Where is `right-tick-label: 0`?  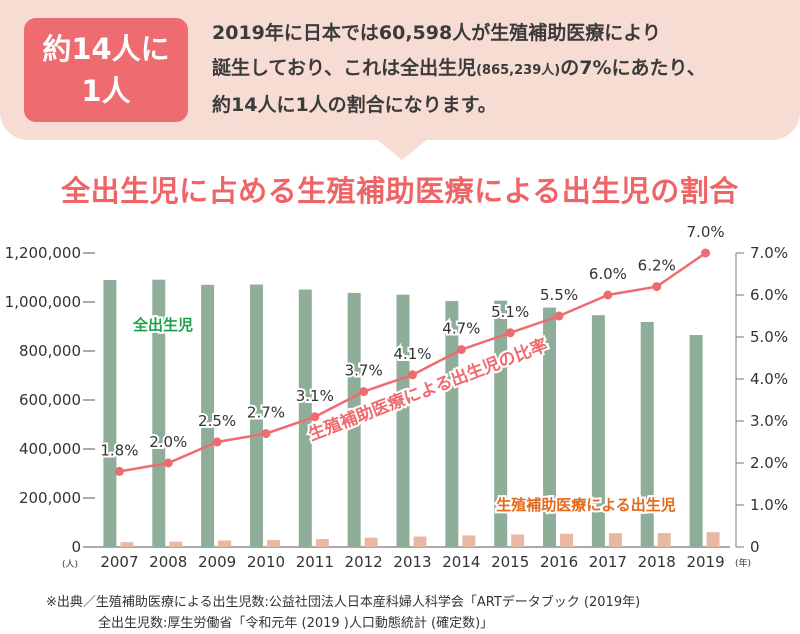
right-tick-label: 0 is located at coordinates (755, 547).